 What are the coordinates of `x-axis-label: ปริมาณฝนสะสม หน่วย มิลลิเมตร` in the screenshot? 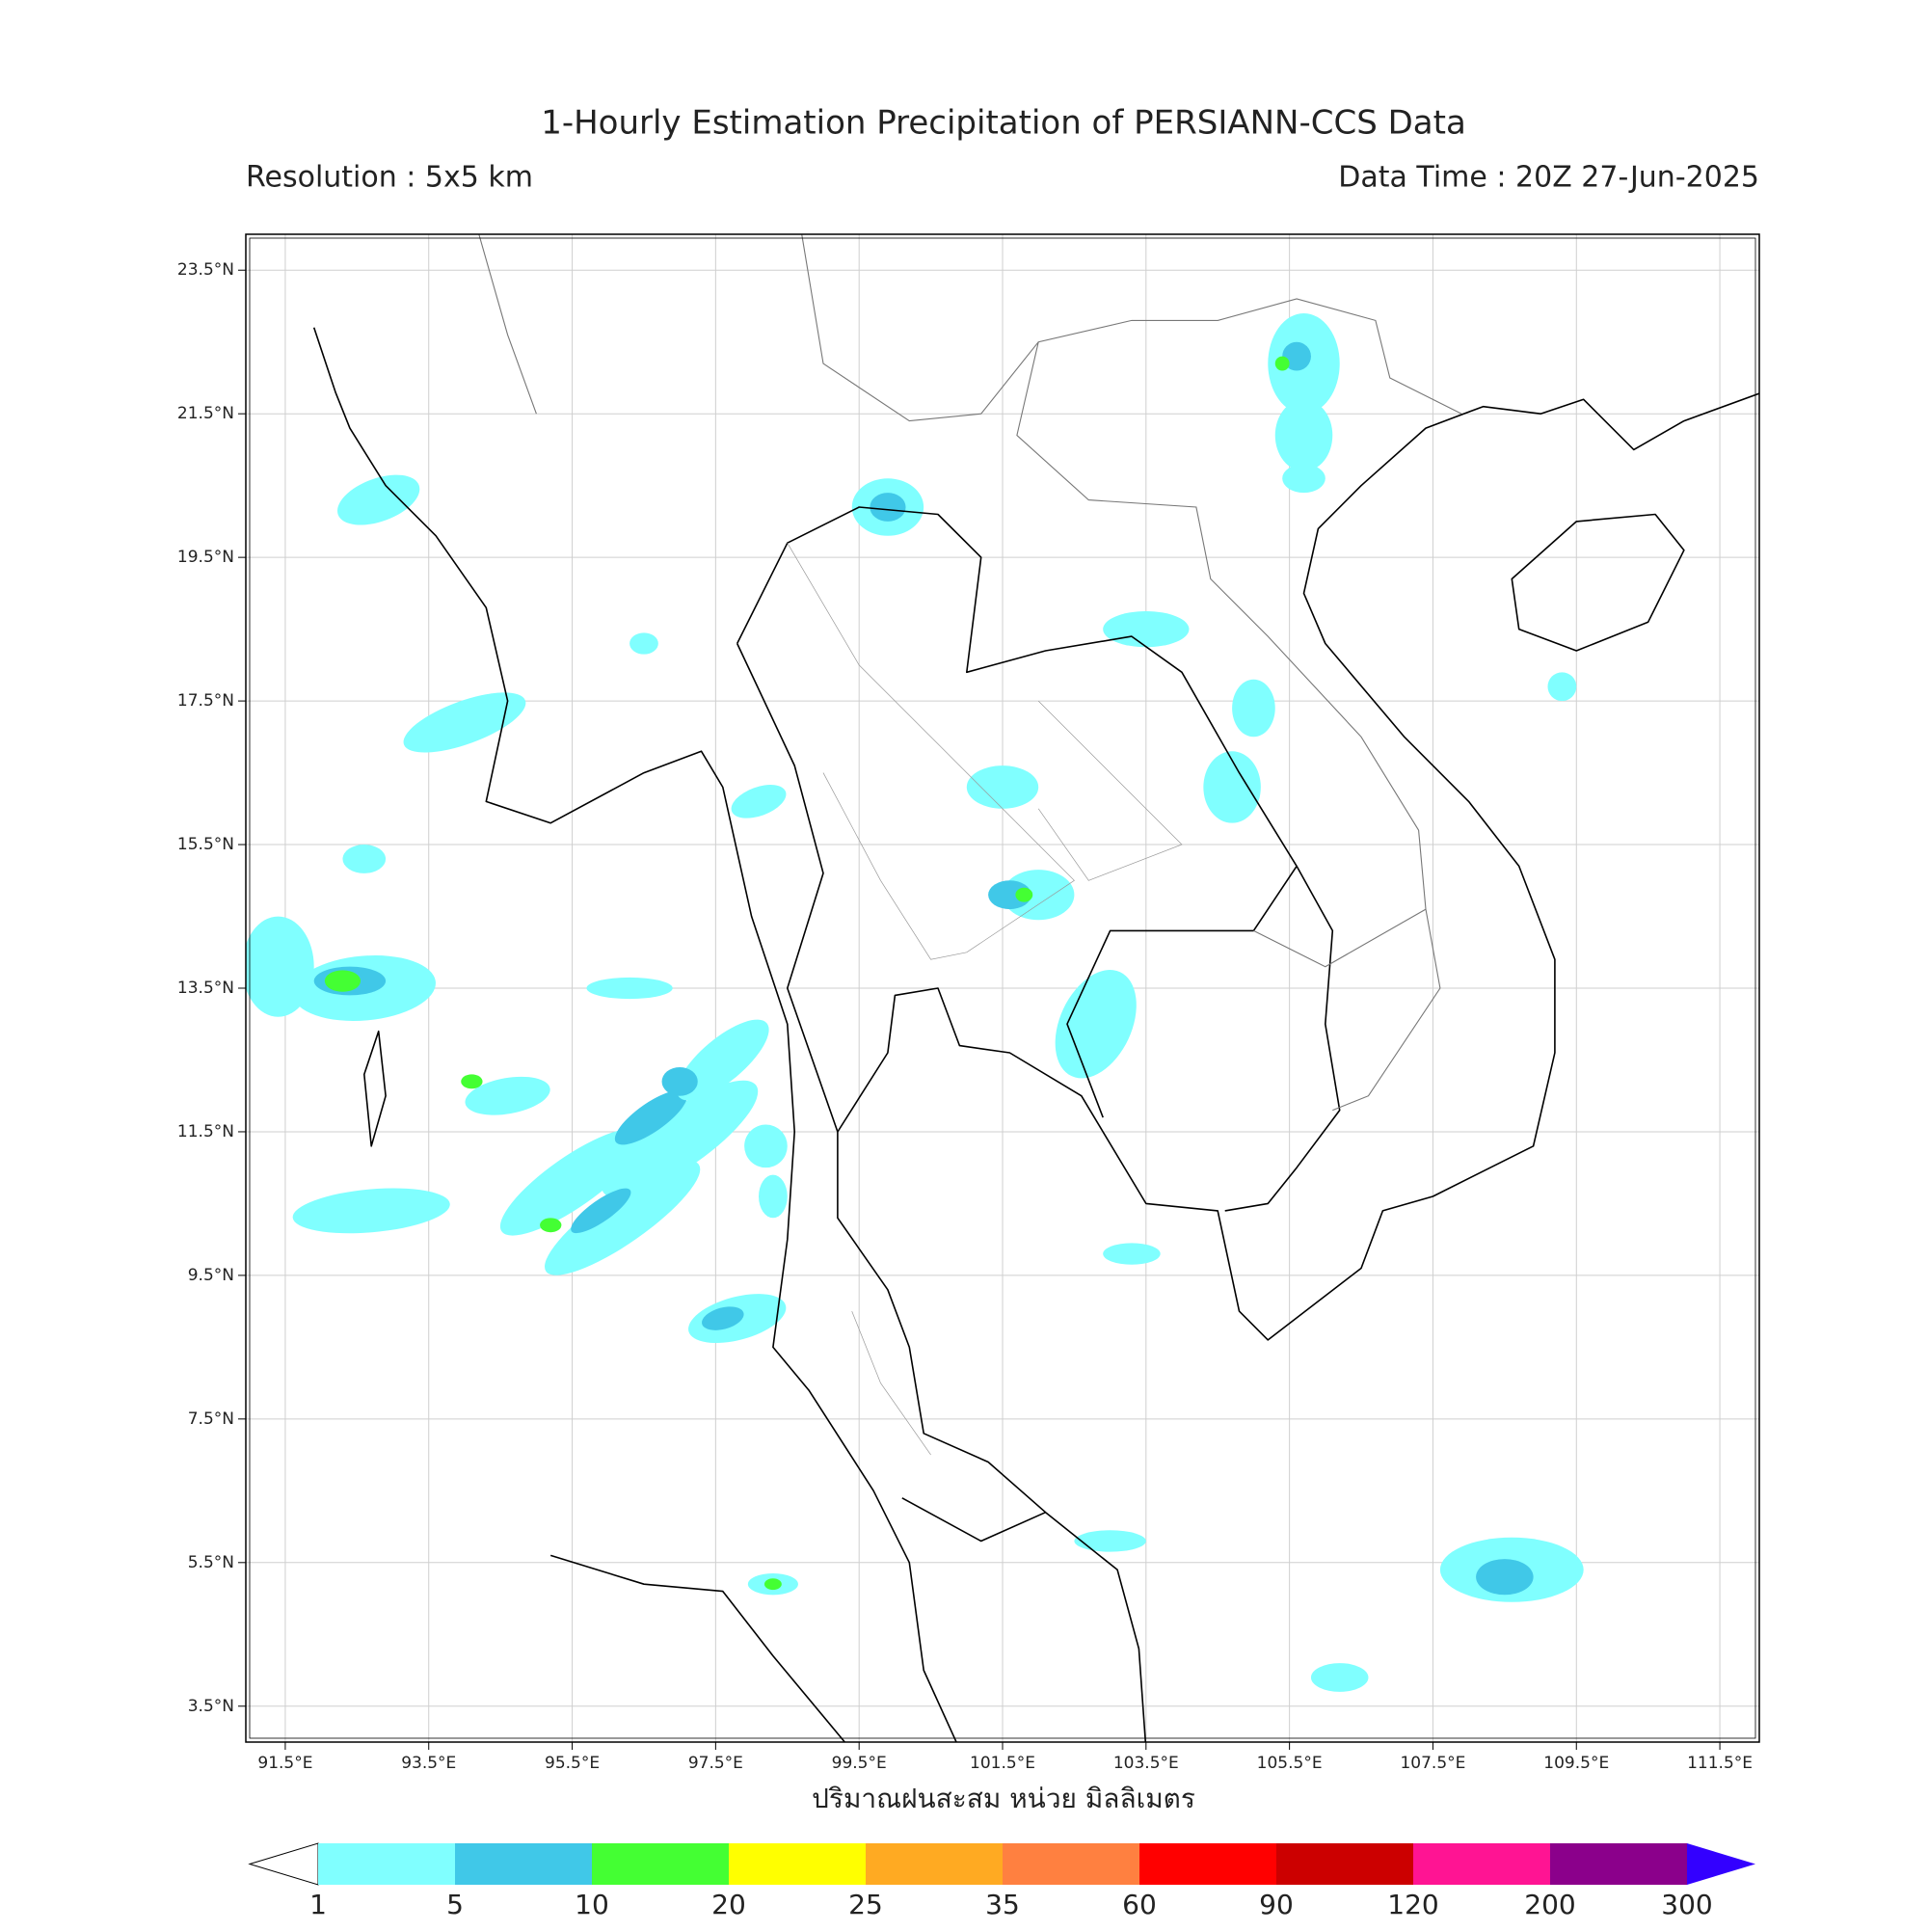 It's located at (1003, 1799).